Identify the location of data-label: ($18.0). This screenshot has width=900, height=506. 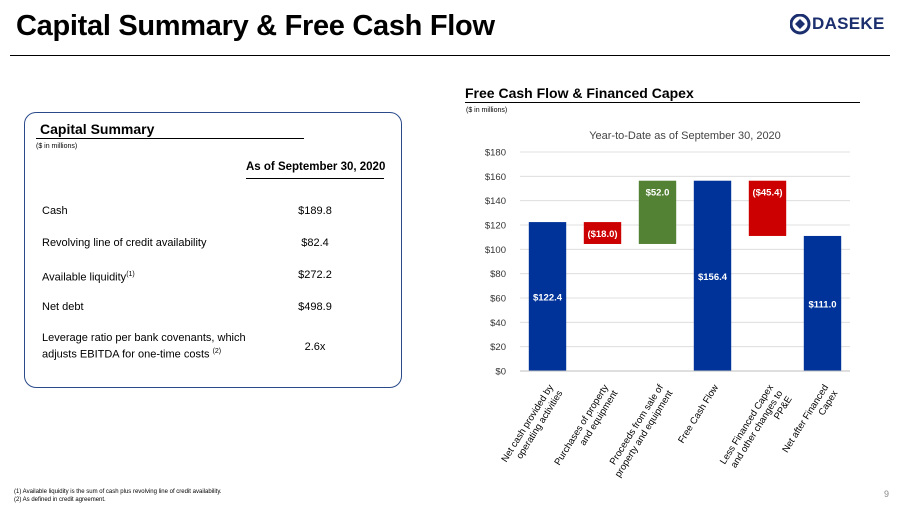
(602, 234).